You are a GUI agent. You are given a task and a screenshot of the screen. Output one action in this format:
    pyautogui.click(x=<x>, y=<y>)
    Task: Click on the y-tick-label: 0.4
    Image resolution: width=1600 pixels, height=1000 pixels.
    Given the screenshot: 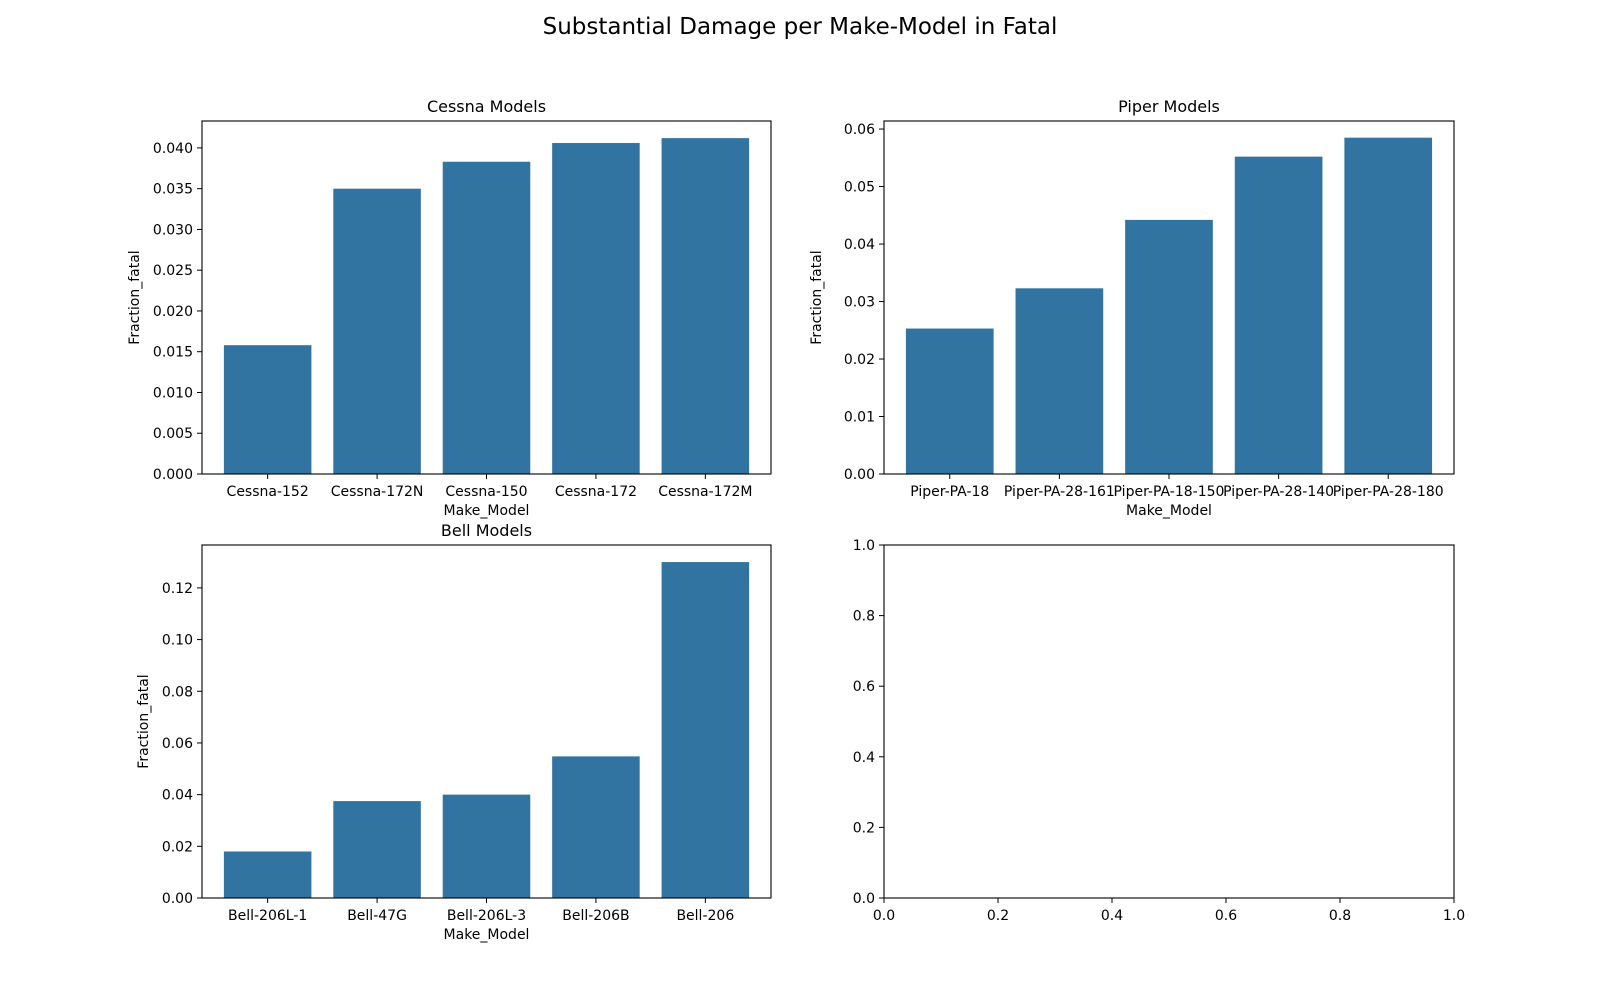 What is the action you would take?
    pyautogui.click(x=864, y=758)
    